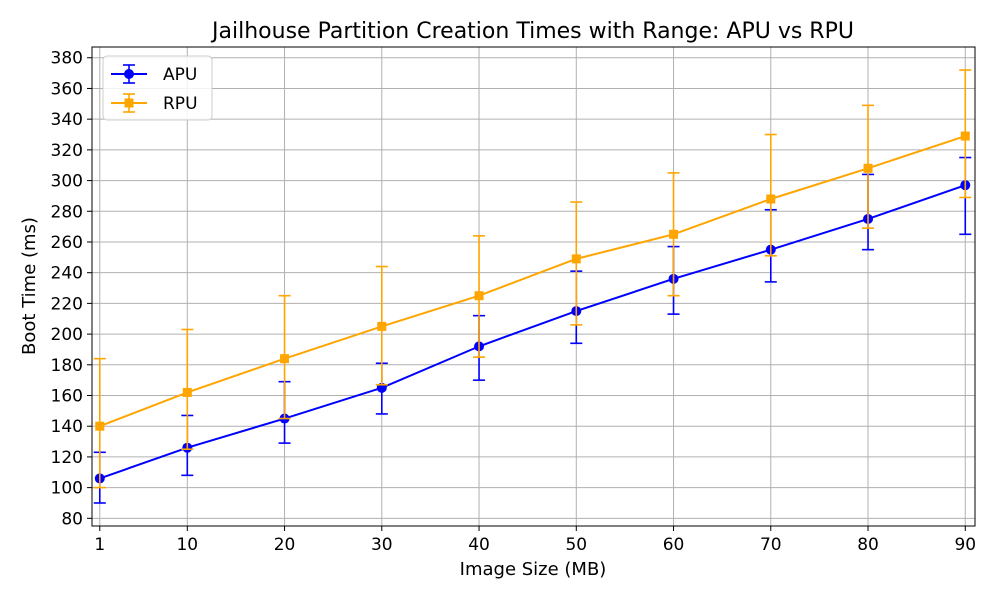  Describe the element at coordinates (67, 274) in the screenshot. I see `y-tick-label: 240` at that location.